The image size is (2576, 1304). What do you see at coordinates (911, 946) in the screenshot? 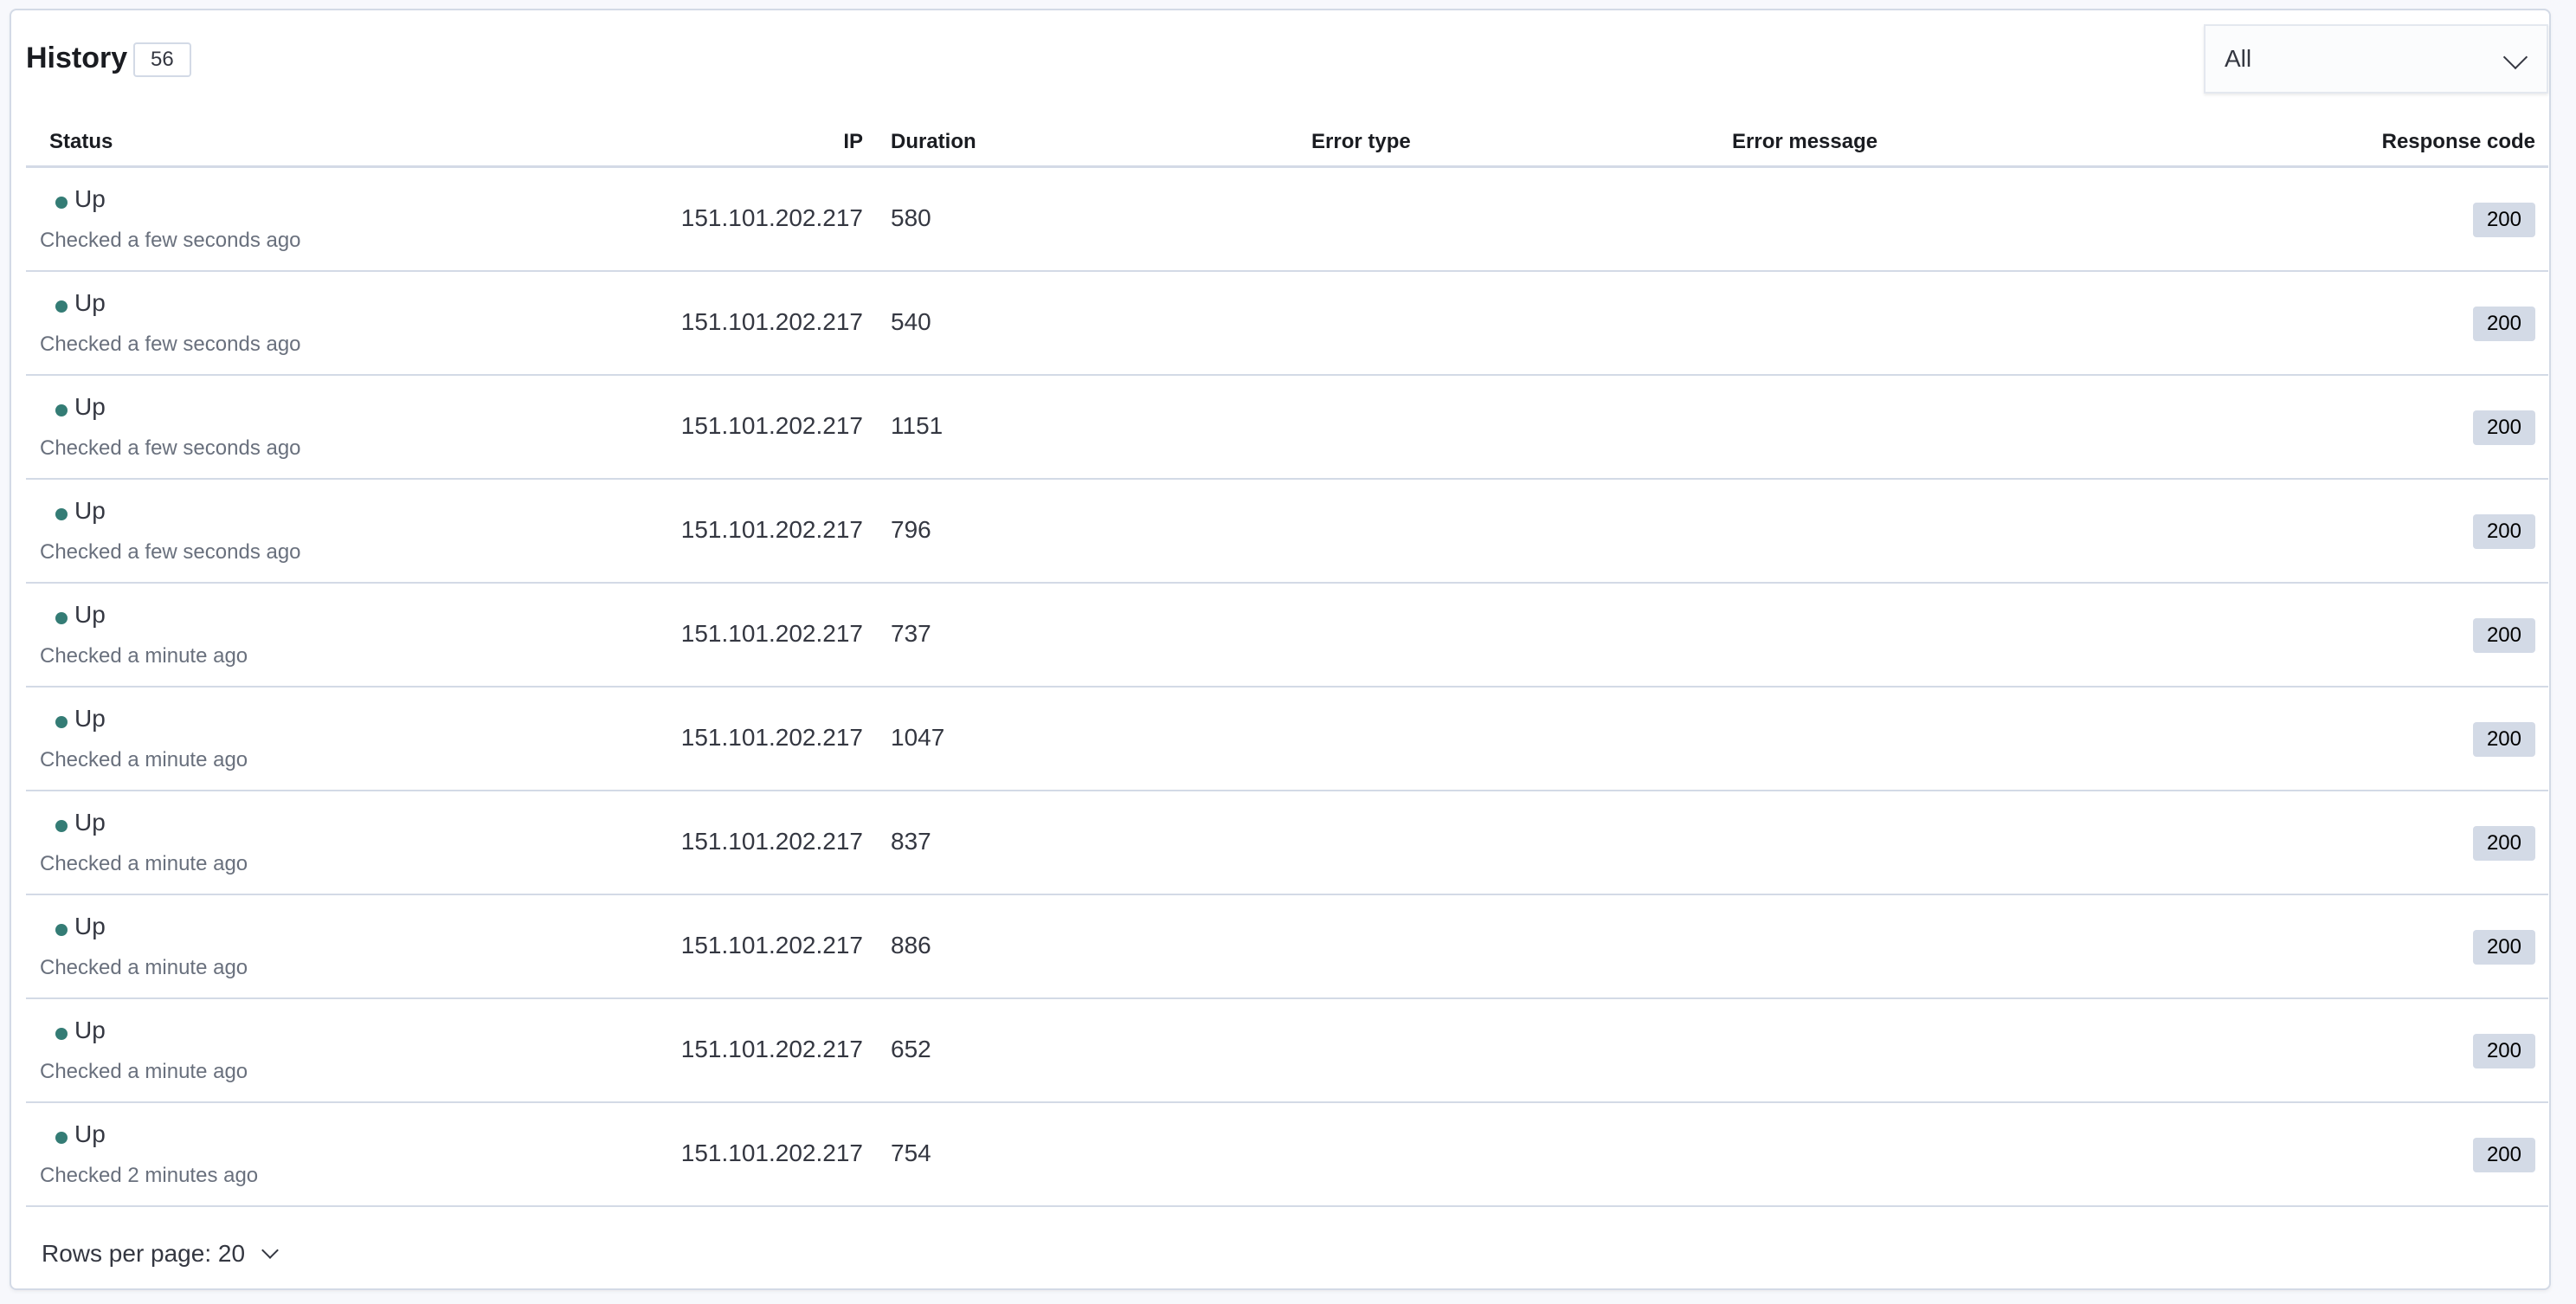
I see `duration-cell: 886` at bounding box center [911, 946].